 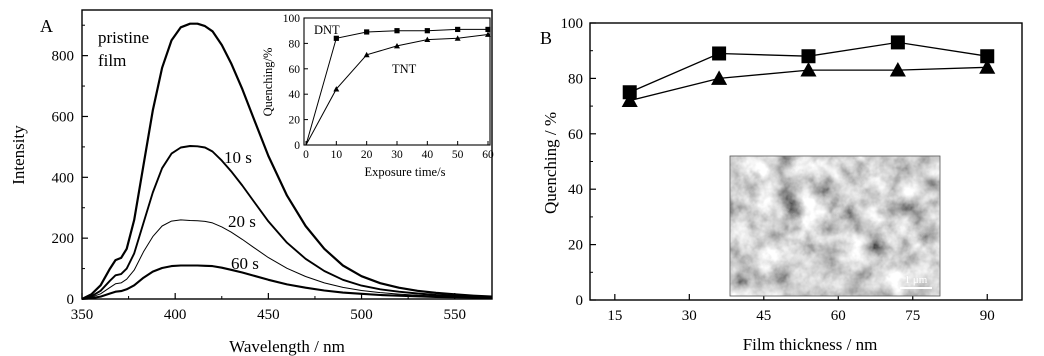 I want to click on b-y-tick-label: 60, so click(x=575, y=135).